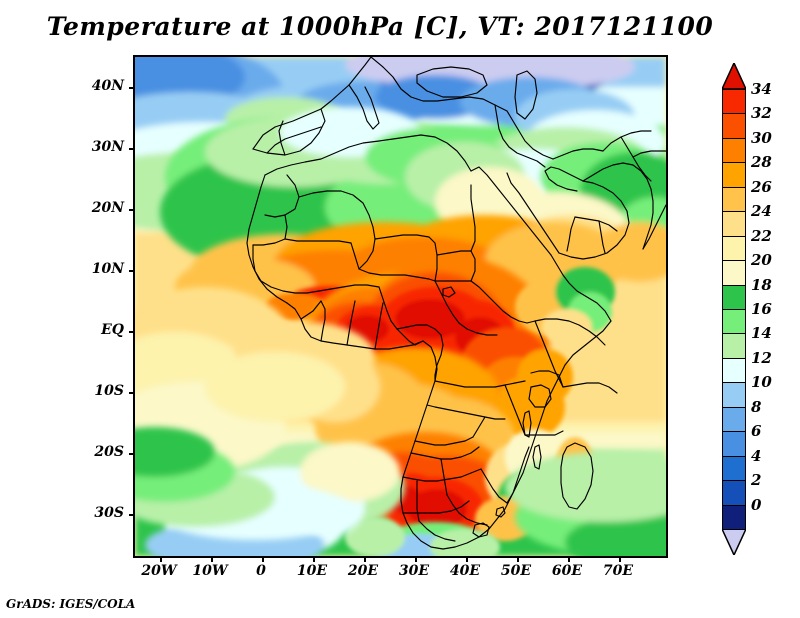 This screenshot has height=618, width=800. What do you see at coordinates (107, 147) in the screenshot?
I see `y-axis-label-30n: 30N` at bounding box center [107, 147].